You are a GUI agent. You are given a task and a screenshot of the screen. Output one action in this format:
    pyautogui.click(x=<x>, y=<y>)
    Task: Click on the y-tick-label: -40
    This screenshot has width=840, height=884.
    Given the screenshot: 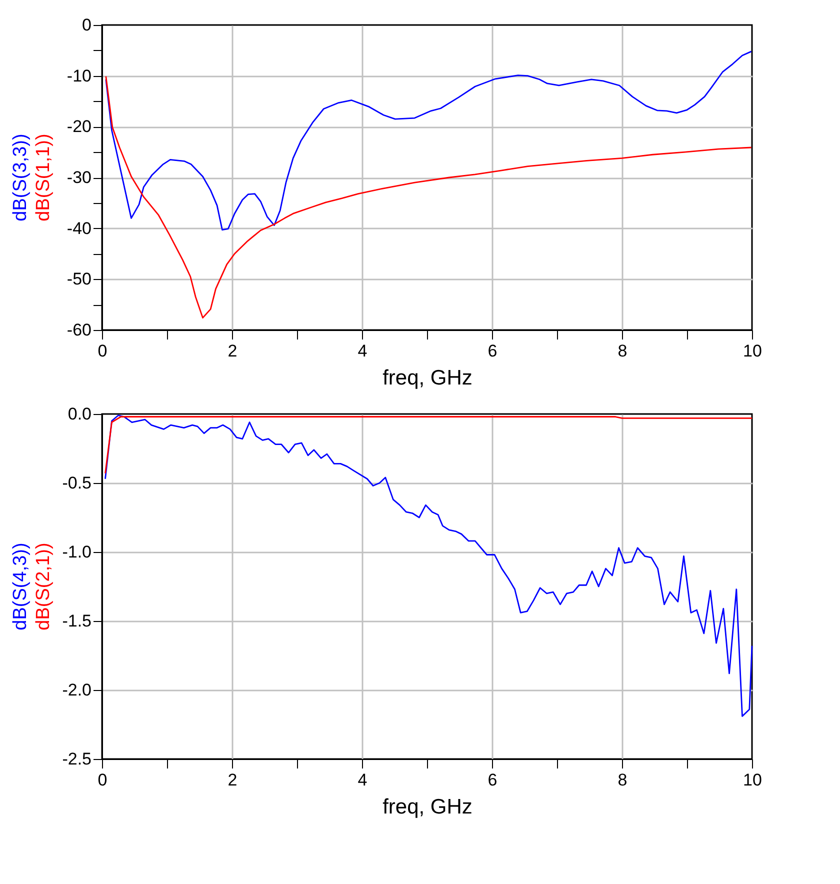 What is the action you would take?
    pyautogui.click(x=79, y=228)
    